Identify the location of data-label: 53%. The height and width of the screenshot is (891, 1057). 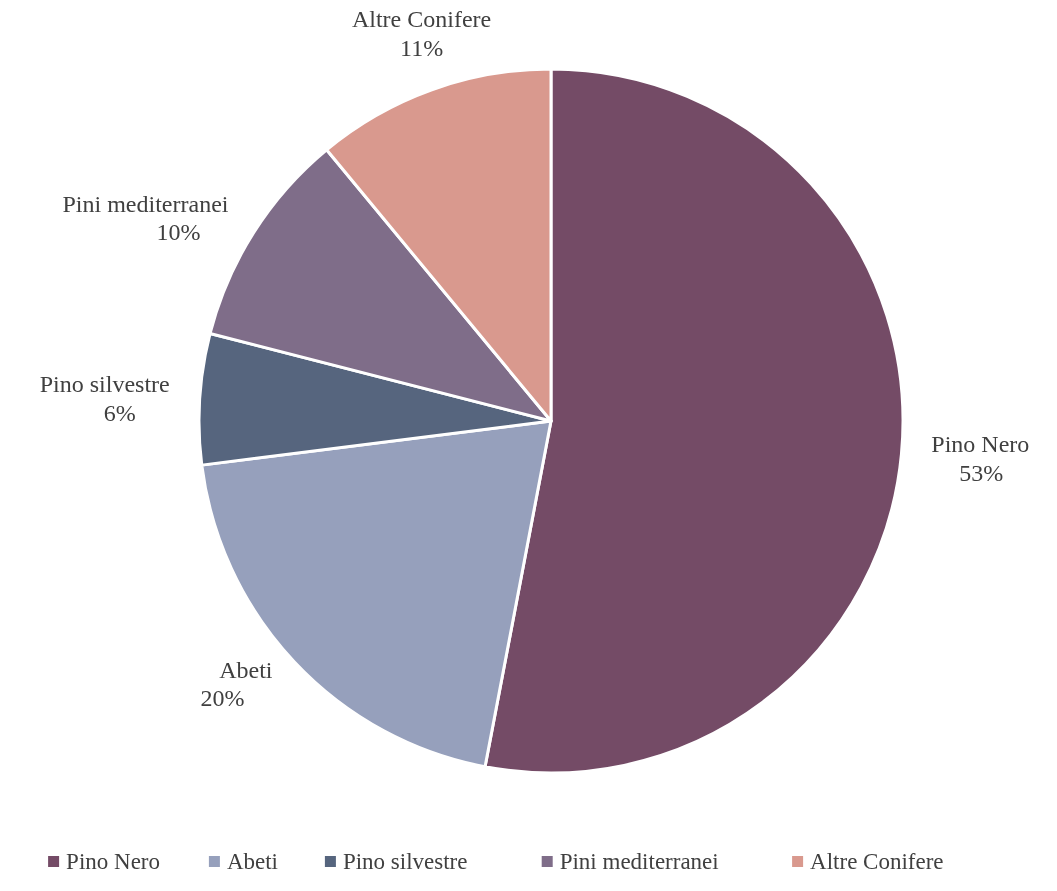
(981, 472).